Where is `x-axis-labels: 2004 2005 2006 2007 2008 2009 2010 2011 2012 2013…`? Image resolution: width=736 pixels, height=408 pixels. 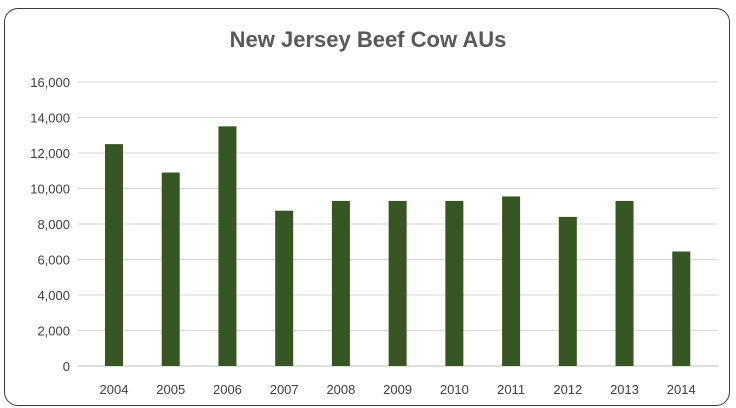
x-axis-labels: 2004 2005 2006 2007 2008 2009 2010 2011 2012 2013… is located at coordinates (398, 389).